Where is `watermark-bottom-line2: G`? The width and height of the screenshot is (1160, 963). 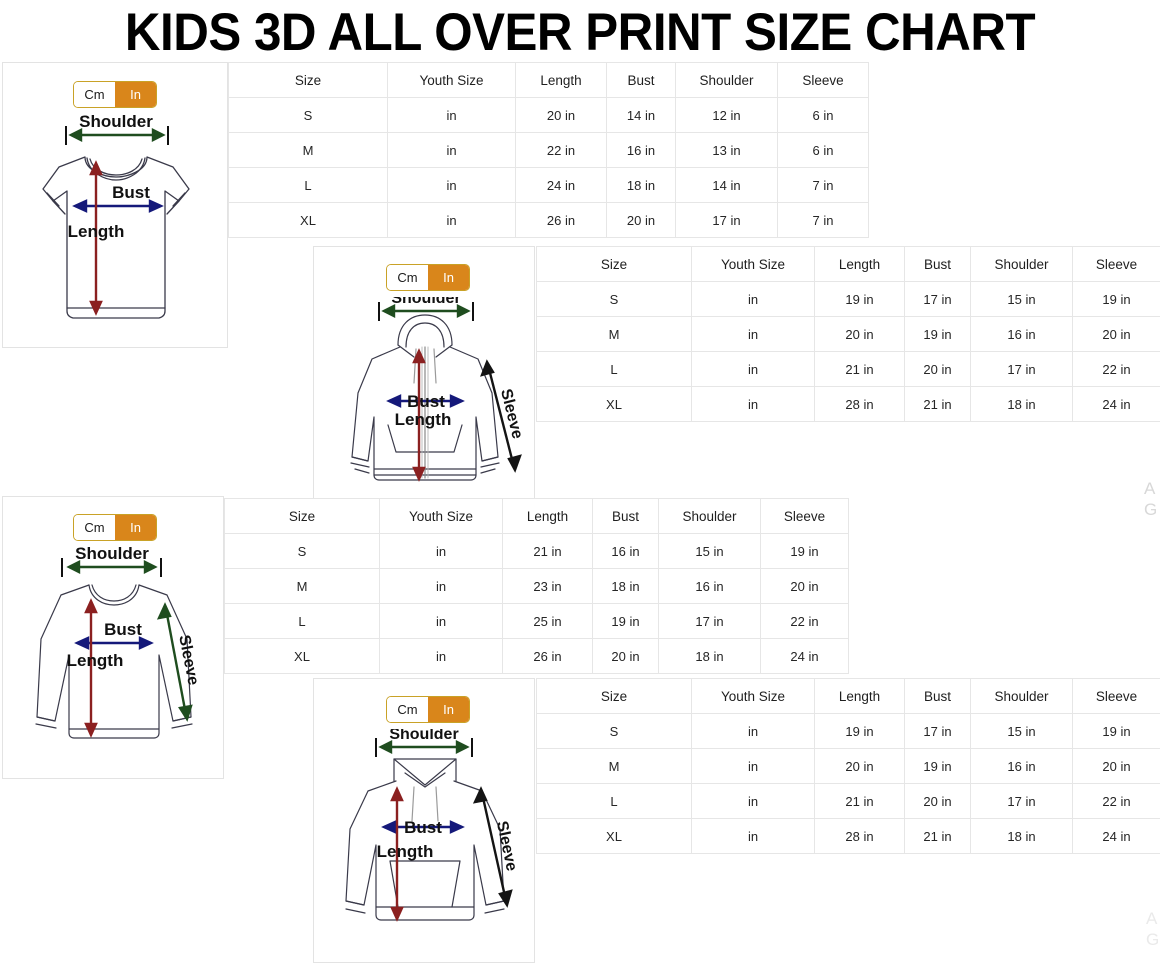 watermark-bottom-line2: G is located at coordinates (1153, 939).